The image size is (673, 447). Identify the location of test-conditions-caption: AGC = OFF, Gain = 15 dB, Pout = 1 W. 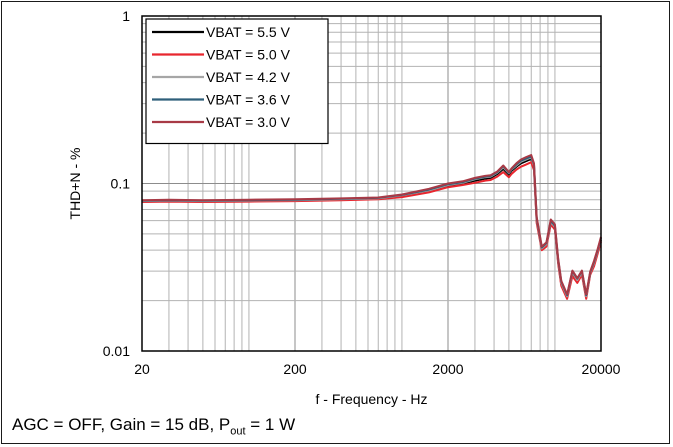
(153, 426).